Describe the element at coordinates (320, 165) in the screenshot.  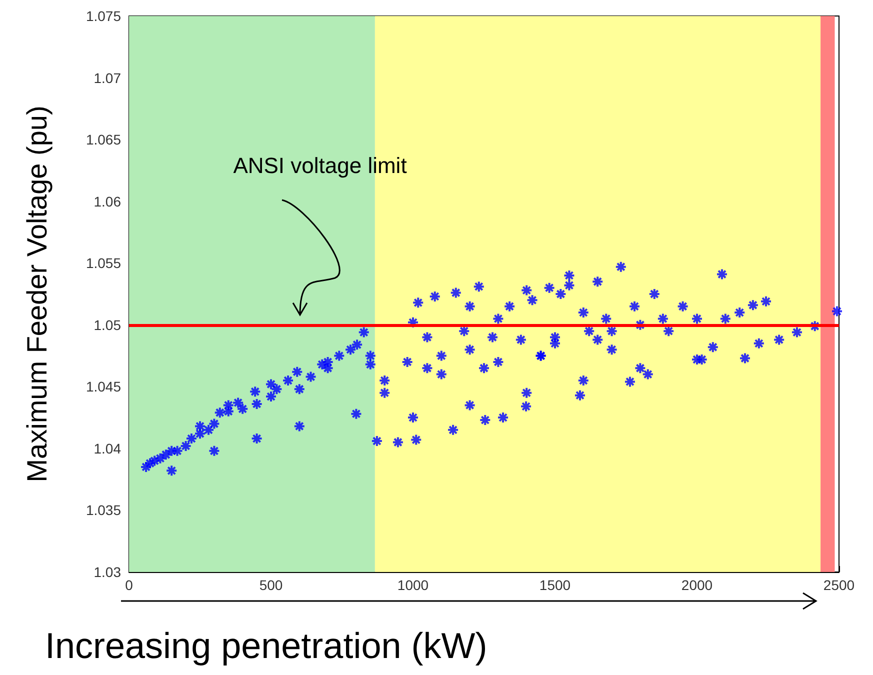
I see `annotation: ANSI voltage limit` at that location.